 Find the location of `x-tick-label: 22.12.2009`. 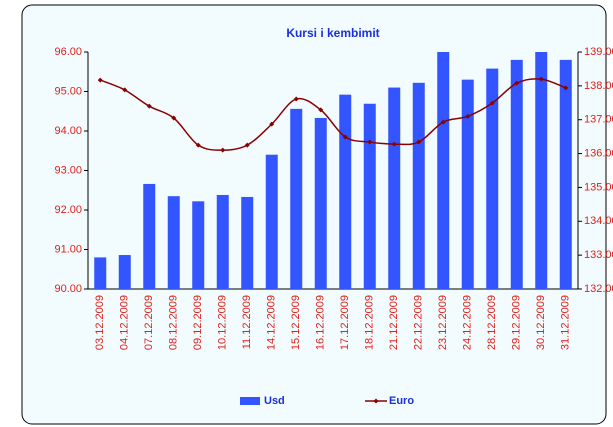

x-tick-label: 22.12.2009 is located at coordinates (419, 322).